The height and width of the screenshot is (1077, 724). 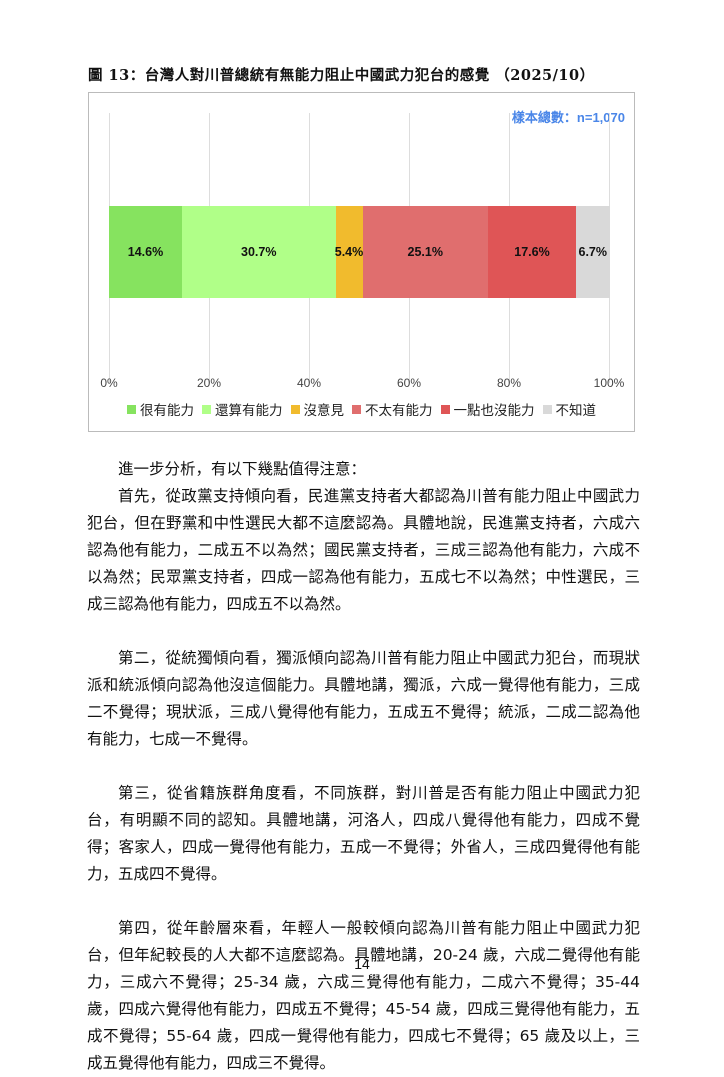 I want to click on legend-item: 不太有能力, so click(x=392, y=409).